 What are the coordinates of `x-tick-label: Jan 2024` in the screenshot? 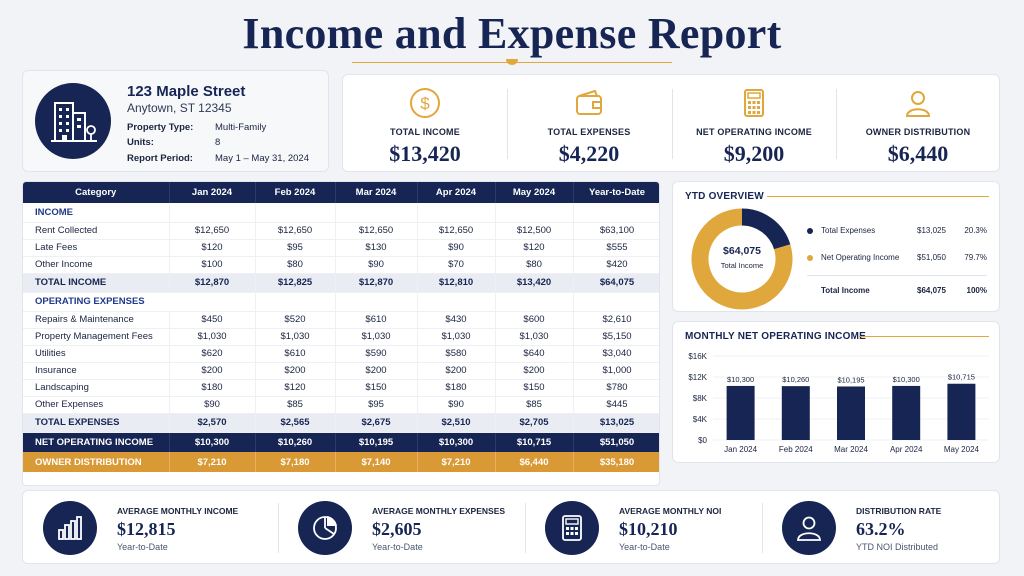 It's located at (740, 449).